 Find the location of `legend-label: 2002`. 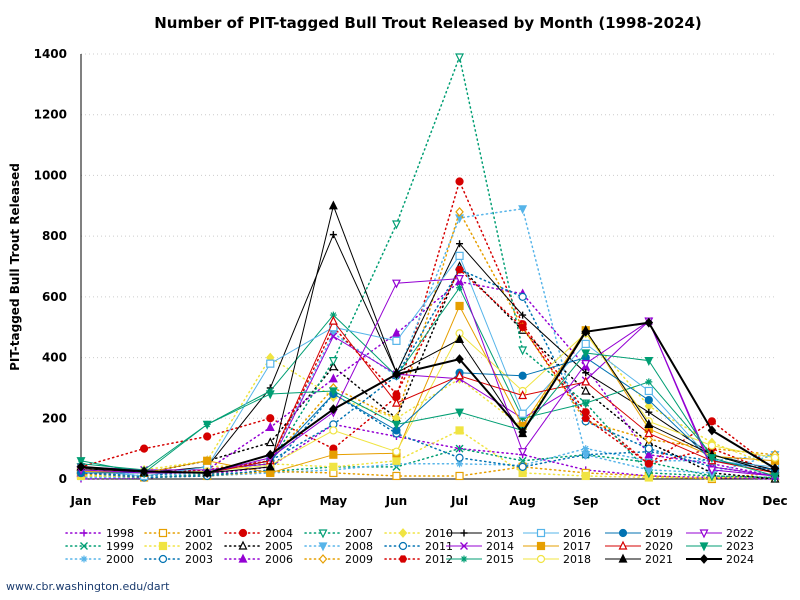

legend-label: 2002 is located at coordinates (199, 546).